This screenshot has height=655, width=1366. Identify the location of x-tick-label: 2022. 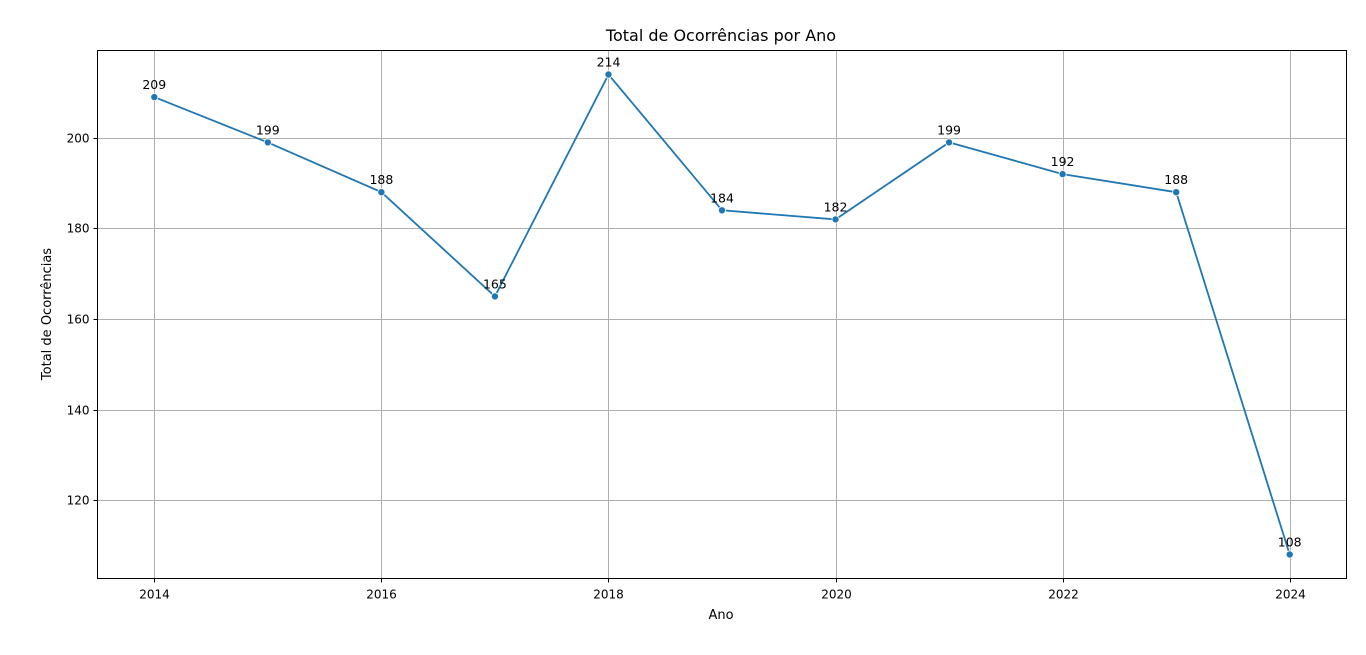
(1063, 595).